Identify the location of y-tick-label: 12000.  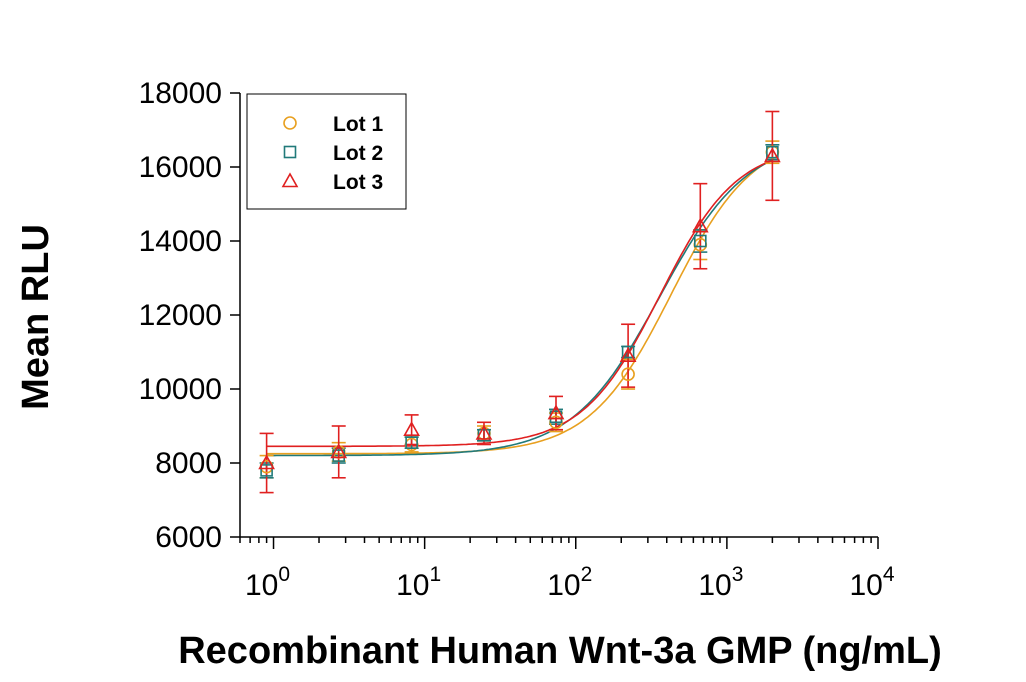
(180, 315).